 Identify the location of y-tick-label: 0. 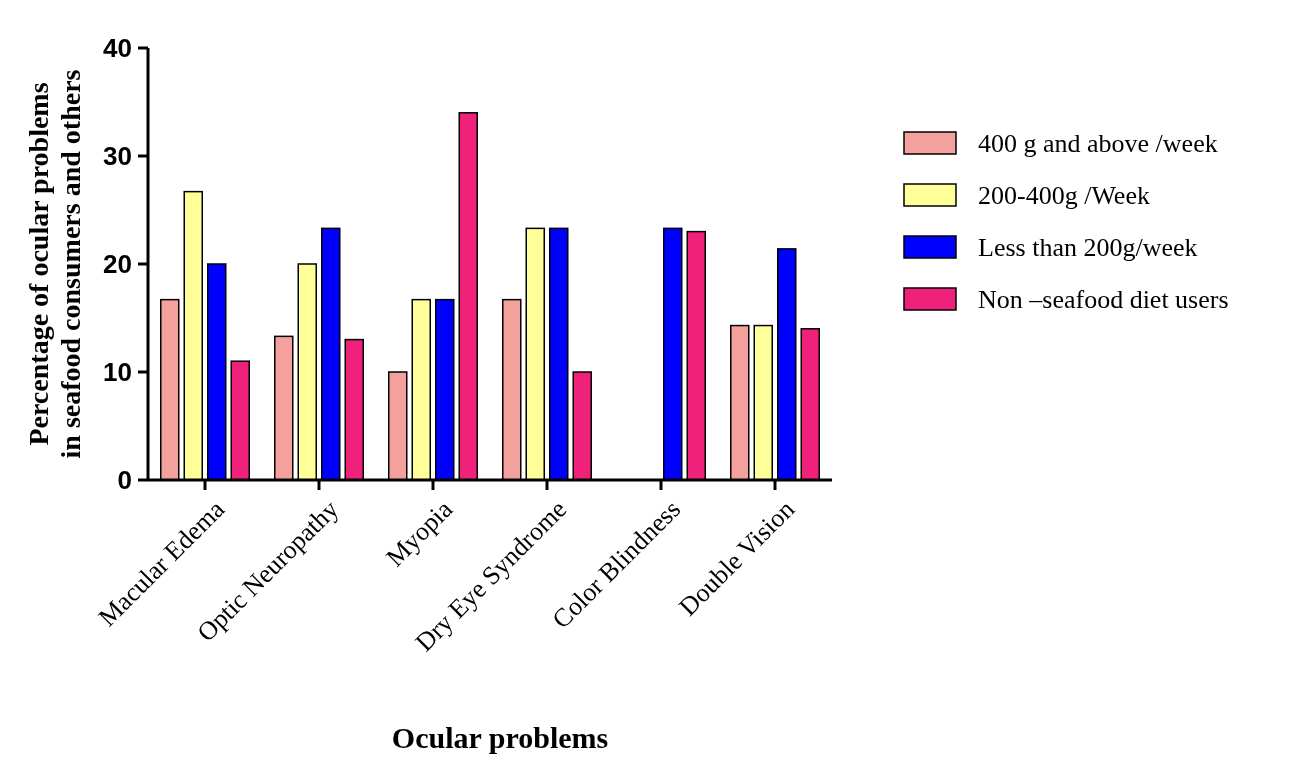
(124, 480).